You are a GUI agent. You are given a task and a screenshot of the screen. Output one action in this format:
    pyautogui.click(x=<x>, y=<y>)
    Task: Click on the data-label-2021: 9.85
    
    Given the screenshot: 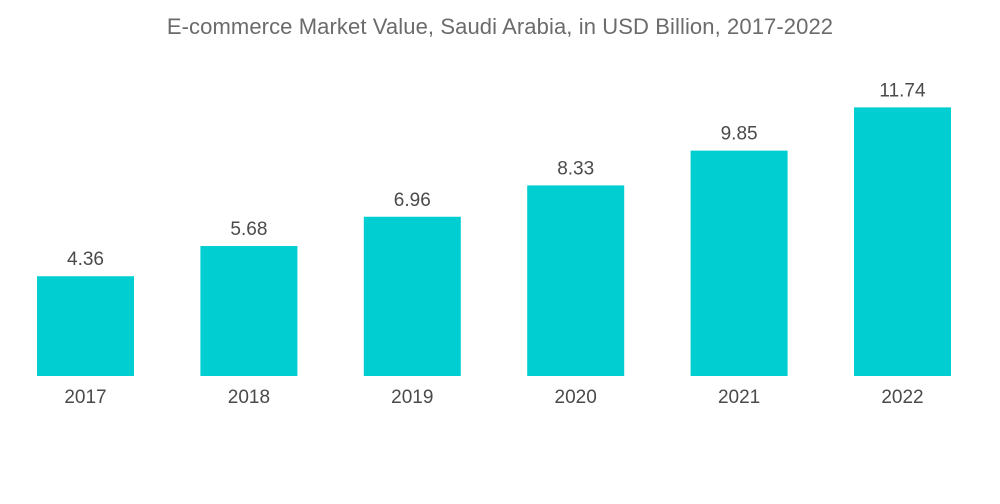 What is the action you would take?
    pyautogui.click(x=739, y=134)
    